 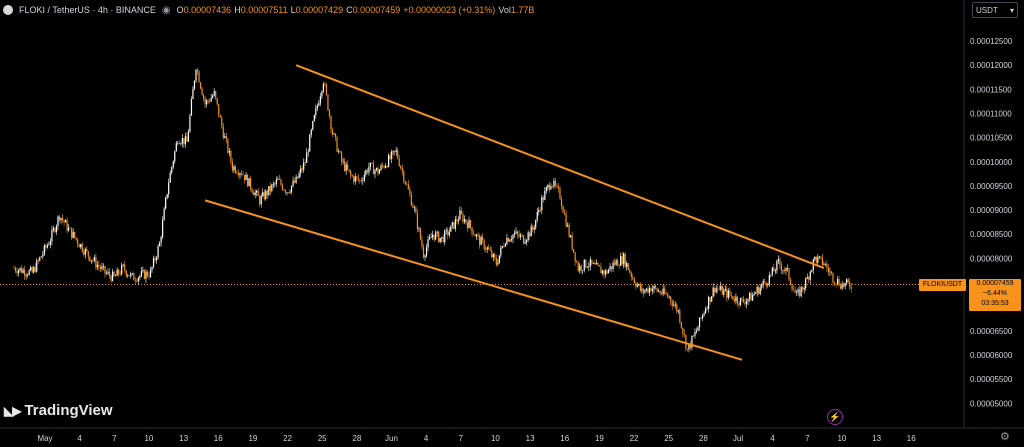 I want to click on price-change: −6.44%, so click(x=995, y=293).